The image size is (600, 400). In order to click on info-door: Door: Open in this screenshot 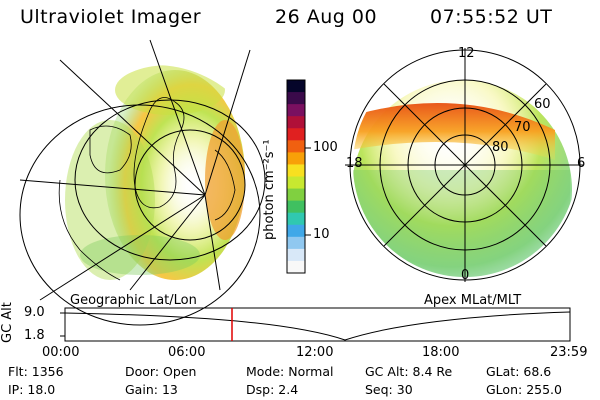, I will do `click(161, 371)`.